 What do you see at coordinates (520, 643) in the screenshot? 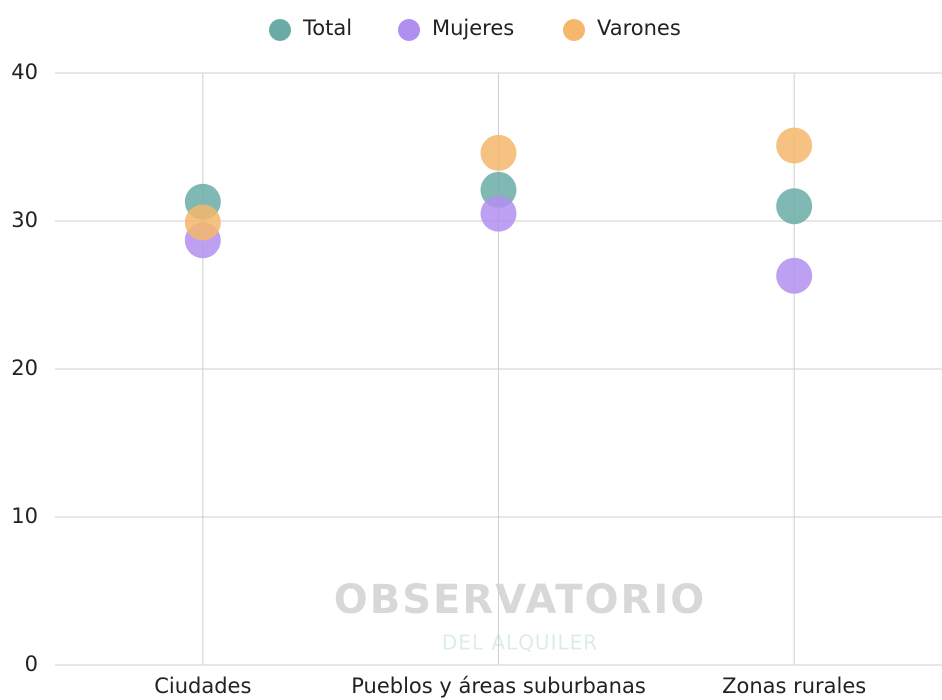
I see `watermark-subtitle: DEL ALQUILER` at bounding box center [520, 643].